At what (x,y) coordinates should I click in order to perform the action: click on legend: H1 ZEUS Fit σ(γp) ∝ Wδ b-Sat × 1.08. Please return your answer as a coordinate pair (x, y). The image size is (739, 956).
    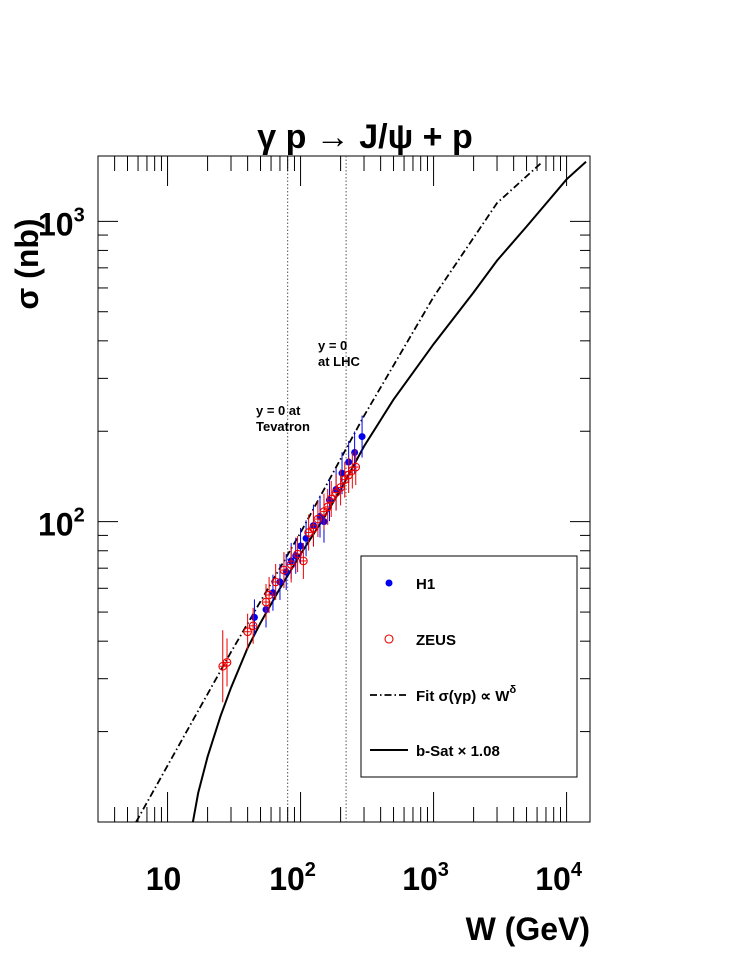
    Looking at the image, I should click on (469, 666).